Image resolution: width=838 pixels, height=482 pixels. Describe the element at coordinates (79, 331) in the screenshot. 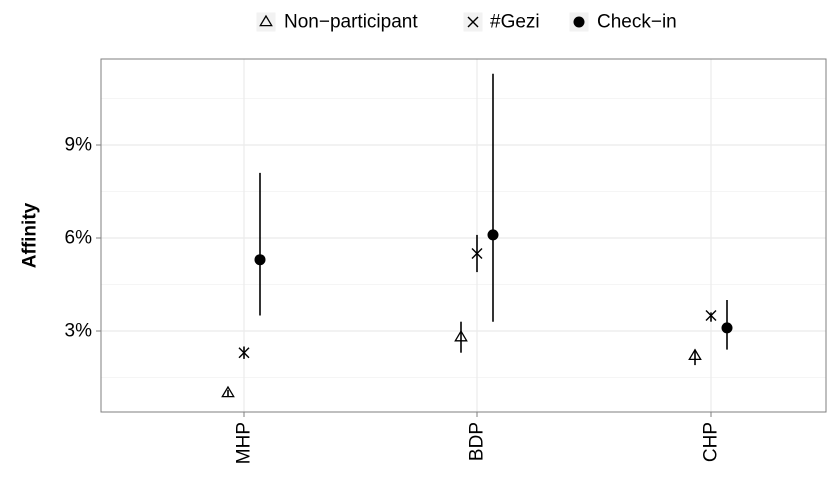

I see `y-tick-label: 3%` at that location.